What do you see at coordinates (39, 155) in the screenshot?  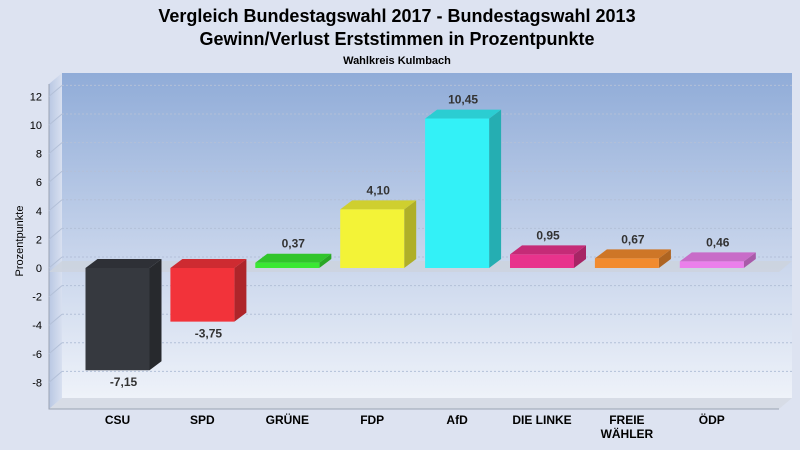 I see `y-tick-label: 8` at bounding box center [39, 155].